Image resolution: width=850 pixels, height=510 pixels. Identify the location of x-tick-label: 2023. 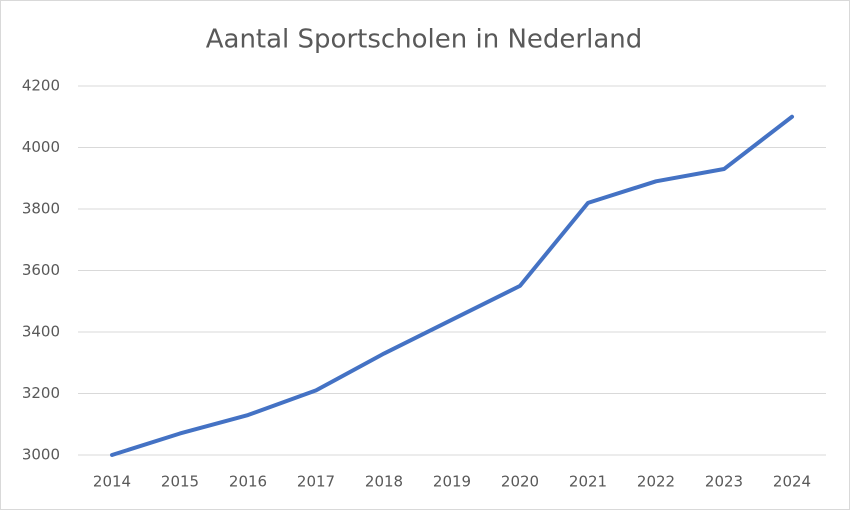
(724, 482).